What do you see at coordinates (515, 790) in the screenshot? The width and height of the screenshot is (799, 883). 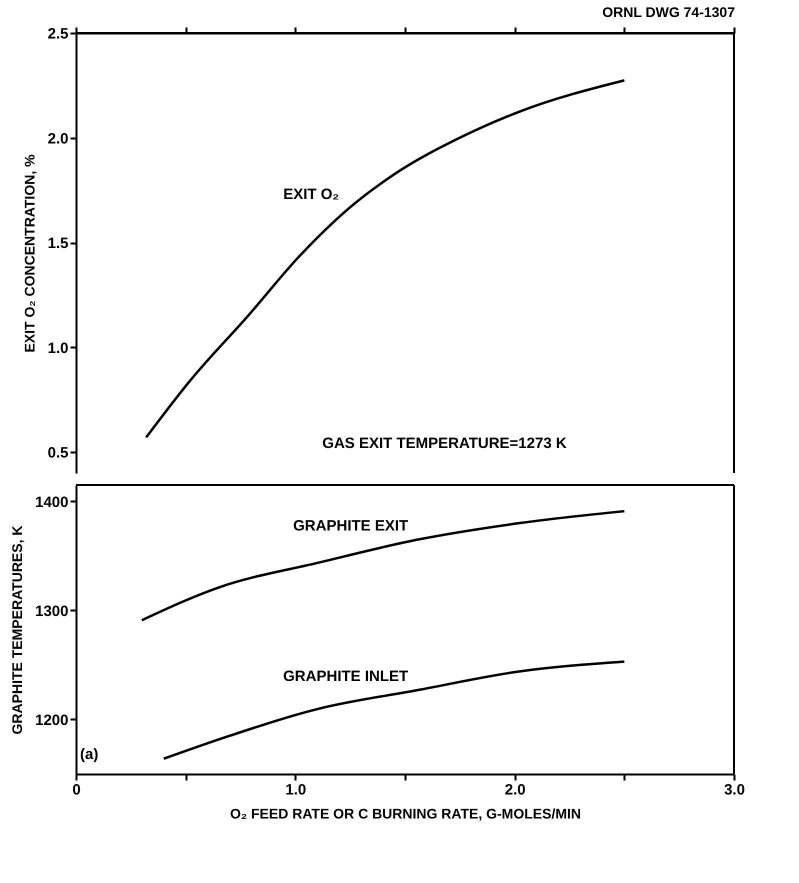 I see `x-tick-label: 2.0` at bounding box center [515, 790].